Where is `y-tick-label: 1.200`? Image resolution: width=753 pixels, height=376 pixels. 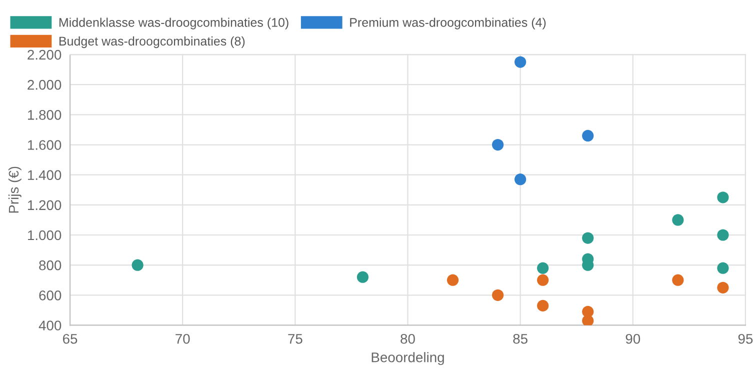 y-tick-label: 1.200 is located at coordinates (45, 205).